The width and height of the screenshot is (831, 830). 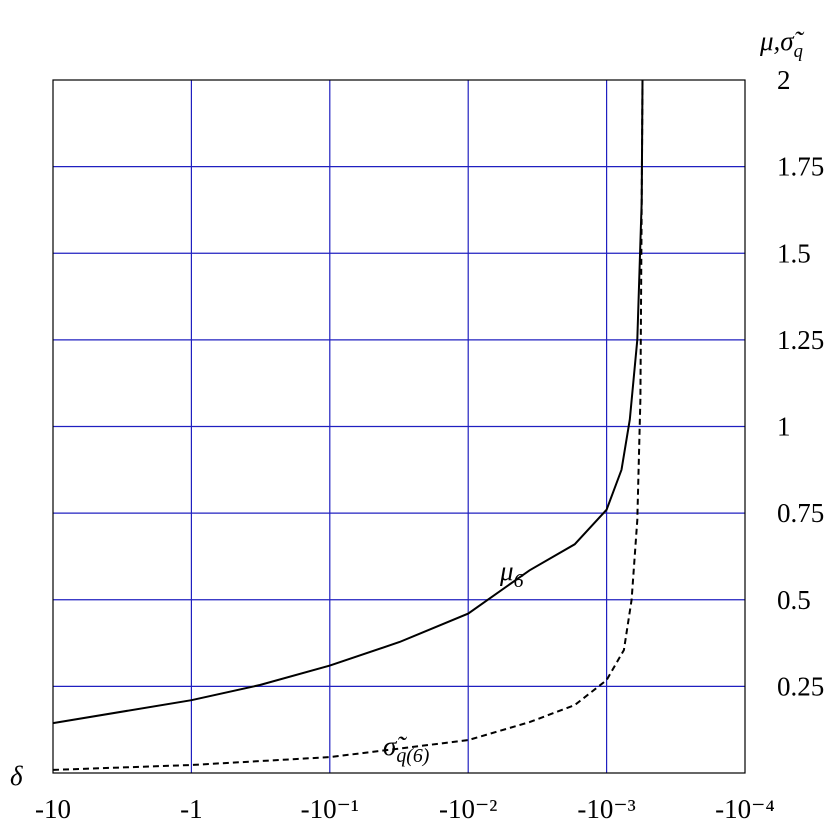 I want to click on x-tick-label: -10⁻², so click(x=468, y=809).